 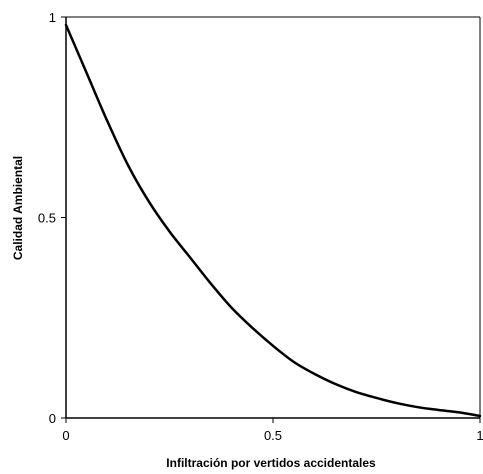 I want to click on x-tick-label: 0, so click(x=65, y=435).